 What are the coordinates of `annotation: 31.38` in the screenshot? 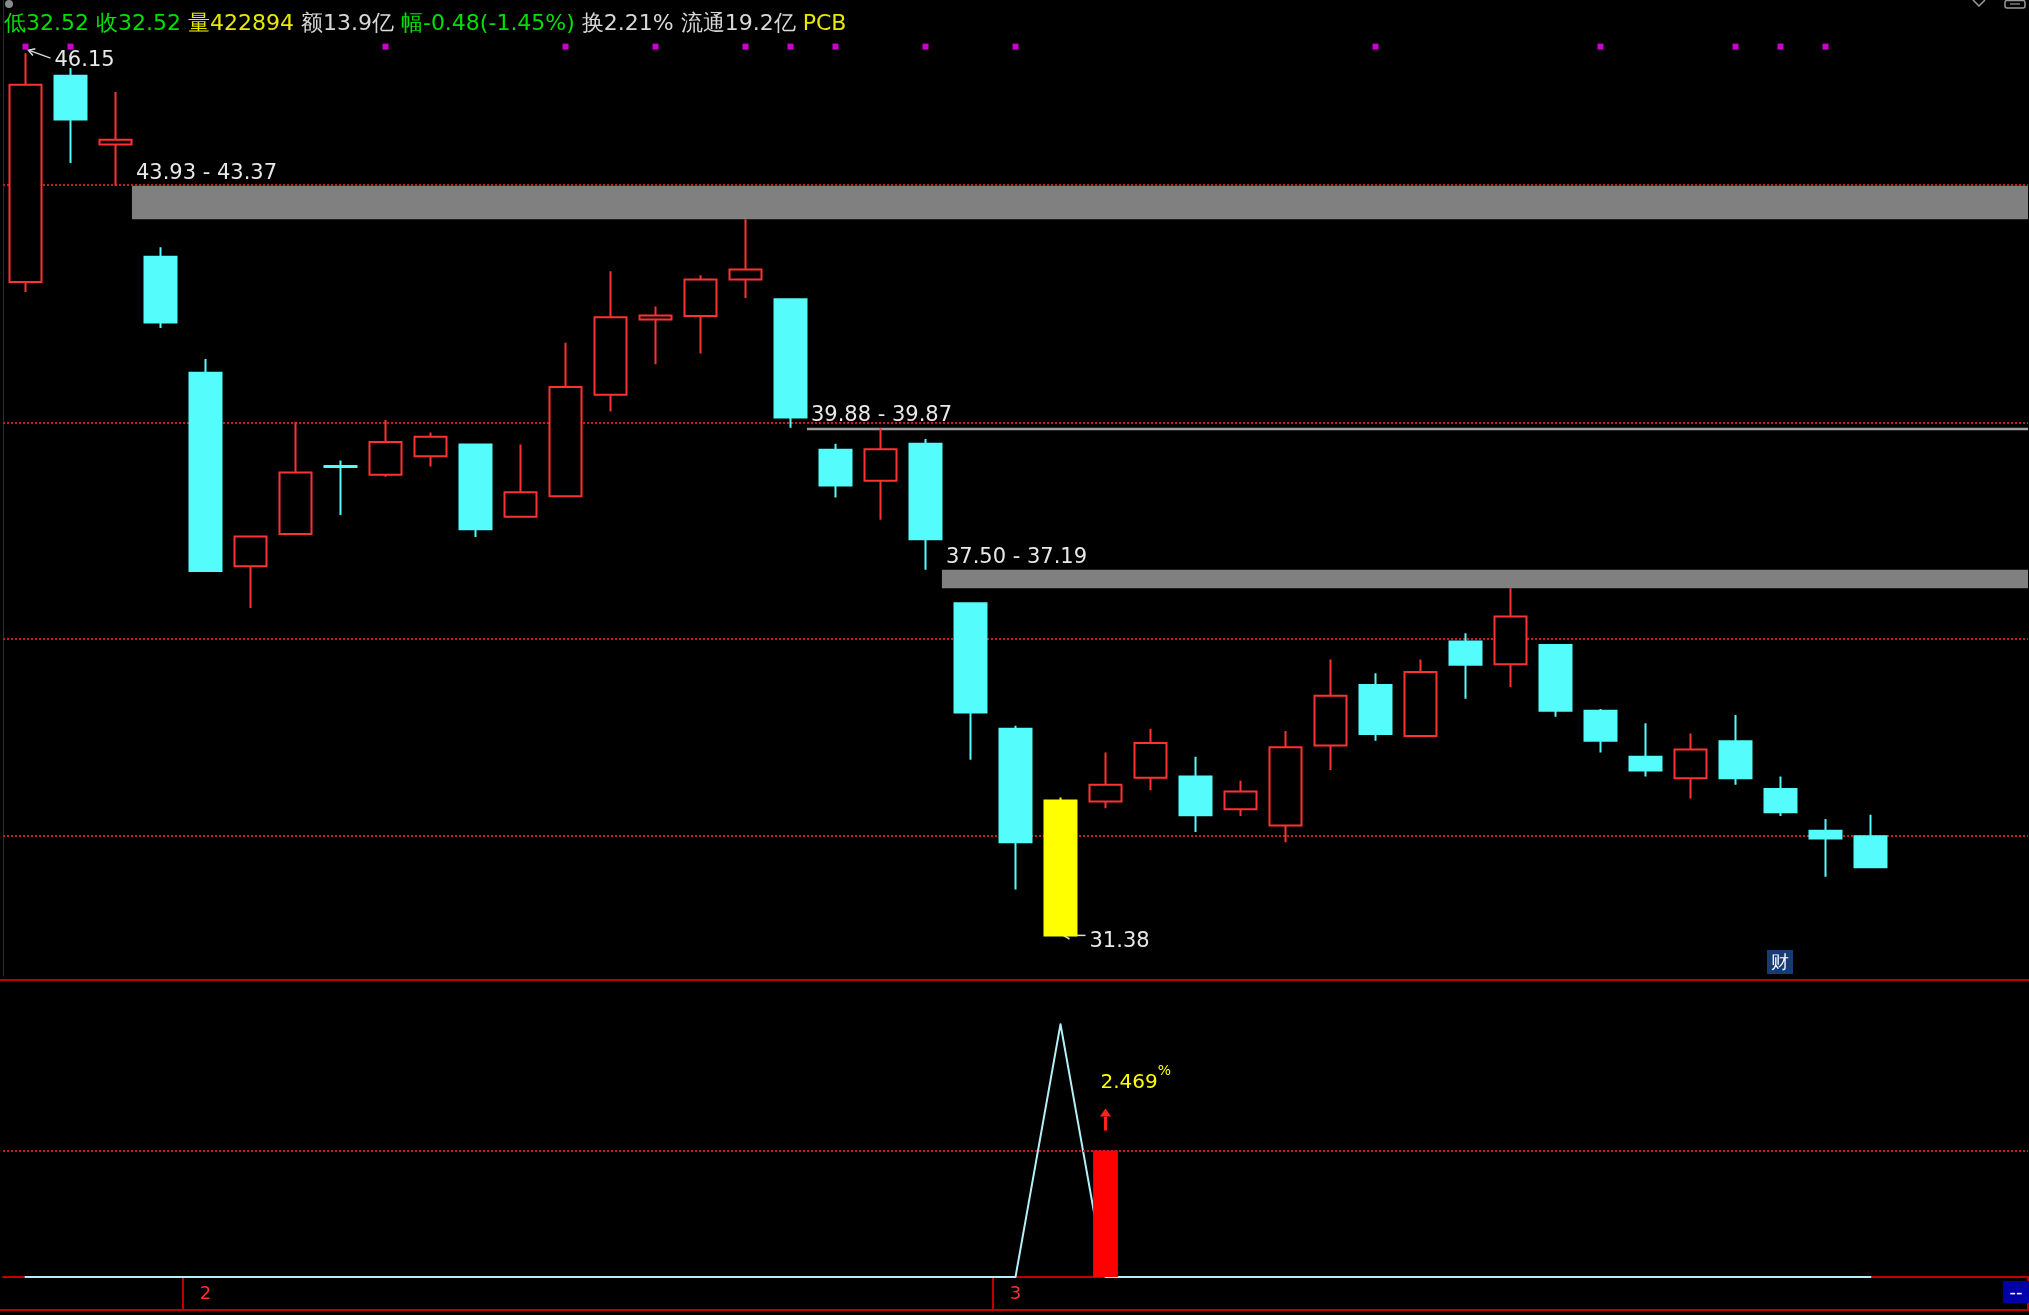 It's located at (1119, 940).